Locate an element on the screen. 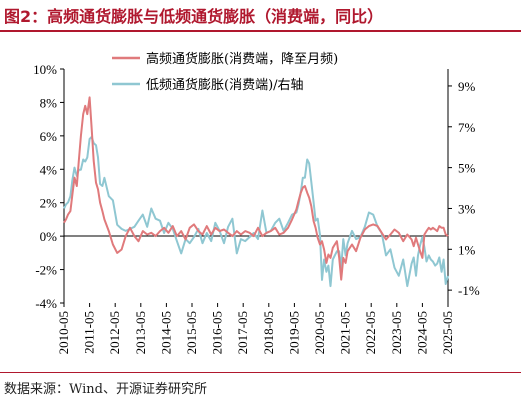  figure-title: 图2：高频通货膨胀与低频通货膨胀（消费端，同比） is located at coordinates (194, 16).